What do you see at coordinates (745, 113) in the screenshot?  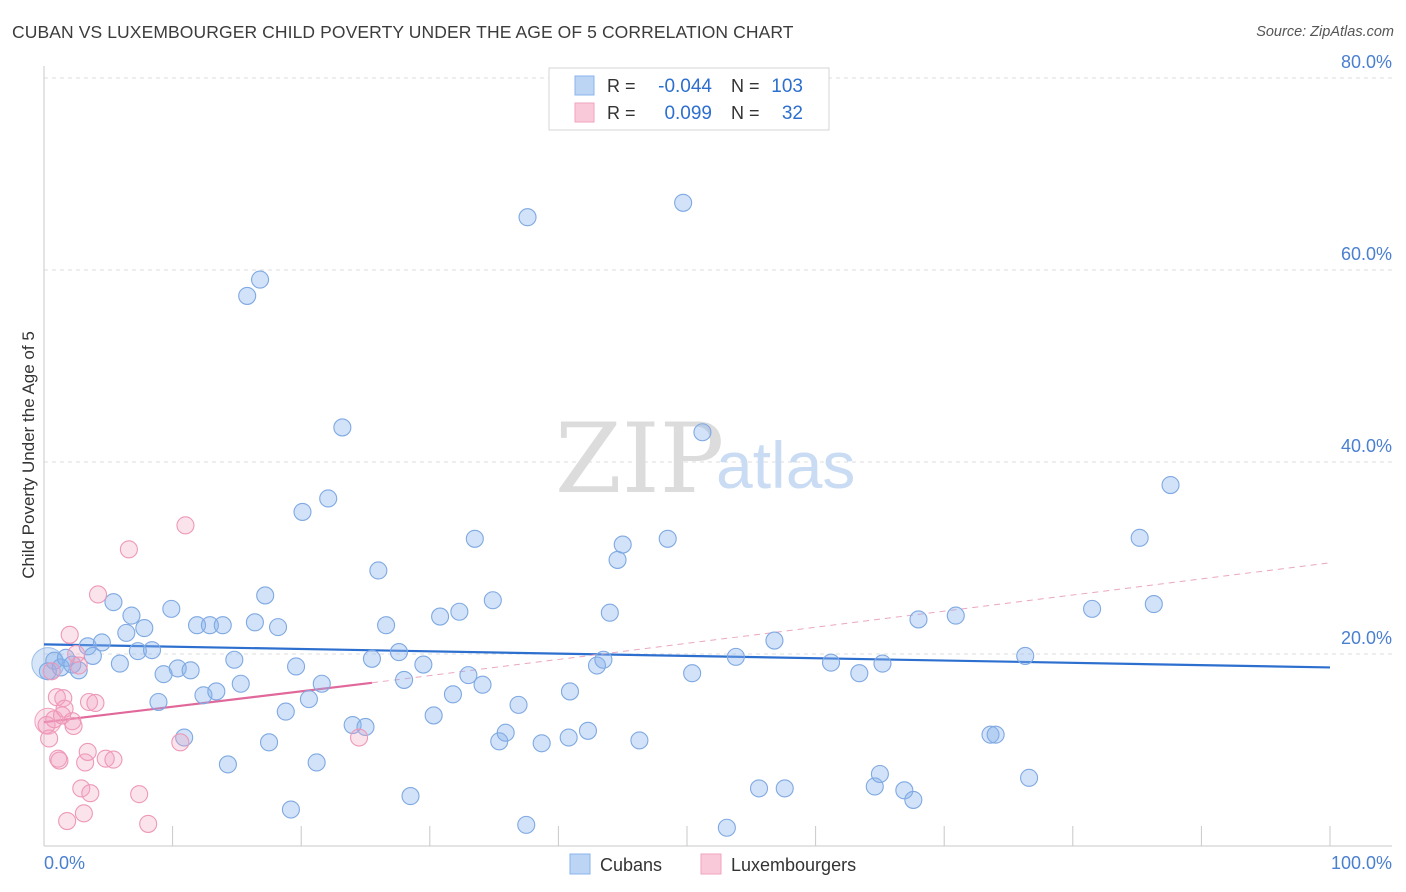 I see `legend-n-label-2: N =` at bounding box center [745, 113].